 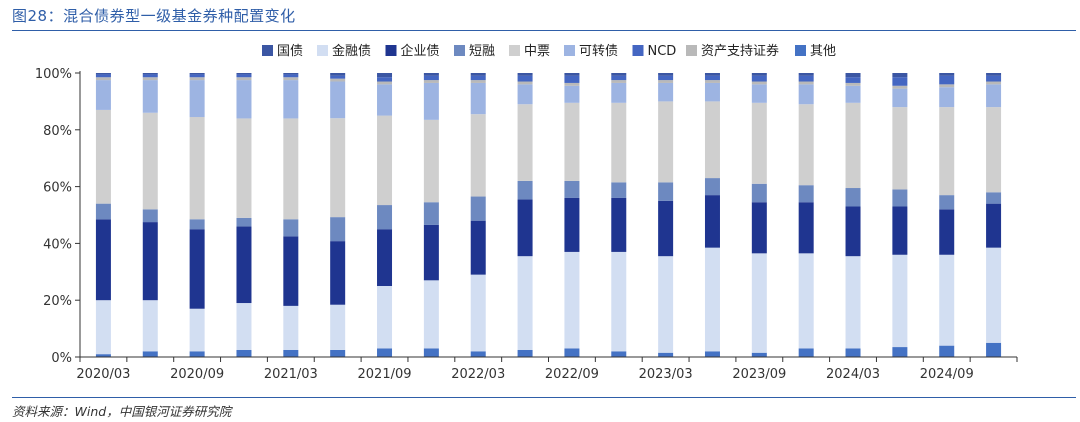 I want to click on y-tick-label: 80%, so click(x=57, y=131).